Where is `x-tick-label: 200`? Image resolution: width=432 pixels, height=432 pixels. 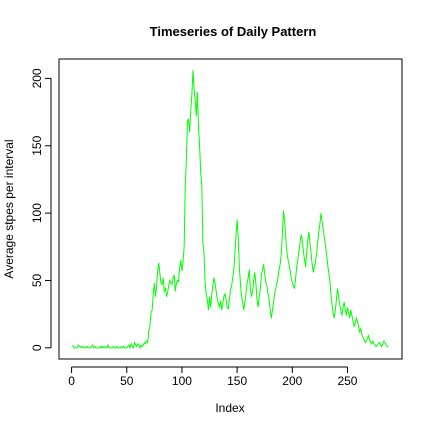
x-tick-label: 200 is located at coordinates (292, 381).